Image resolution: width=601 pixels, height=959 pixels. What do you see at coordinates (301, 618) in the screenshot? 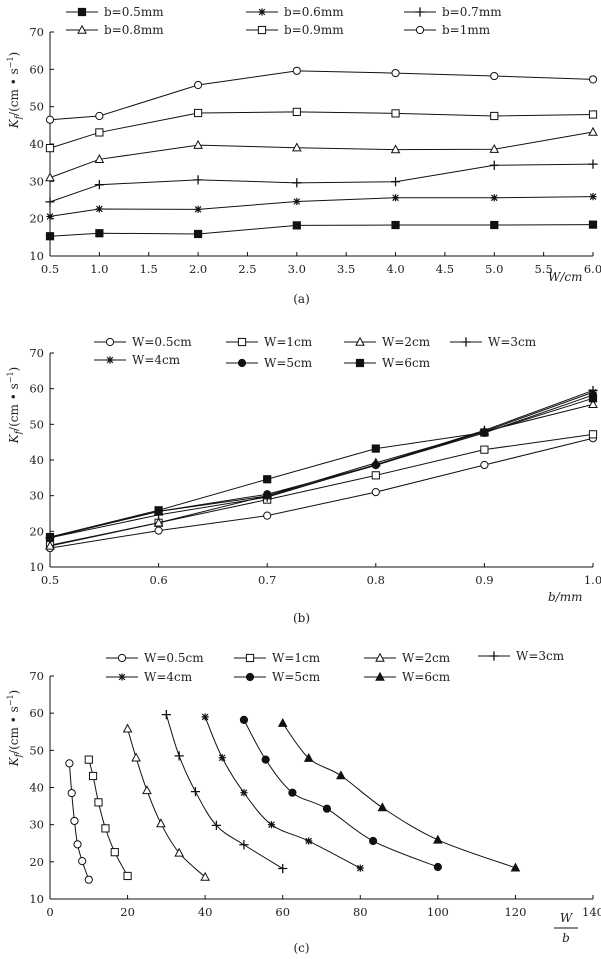
I see `panel-caption: (b)` at bounding box center [301, 618].